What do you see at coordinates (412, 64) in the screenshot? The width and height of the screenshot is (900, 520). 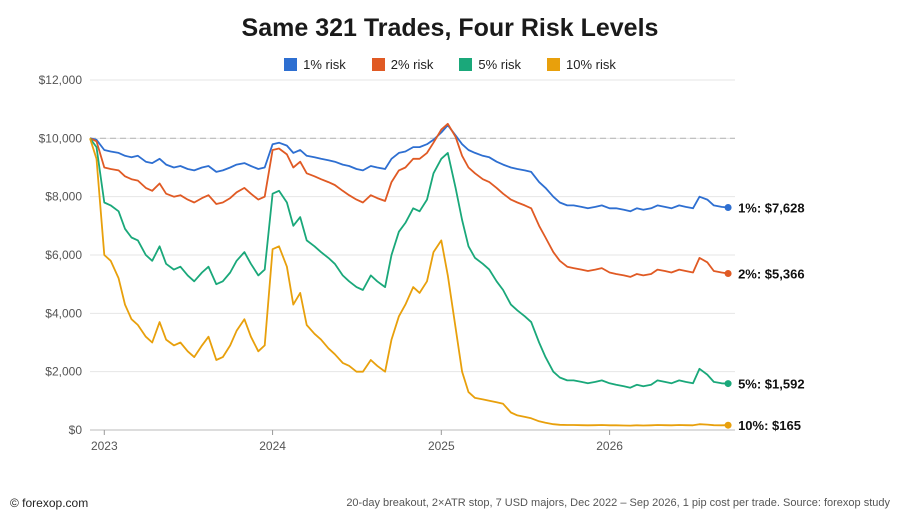 I see `legend-label: 2% risk` at bounding box center [412, 64].